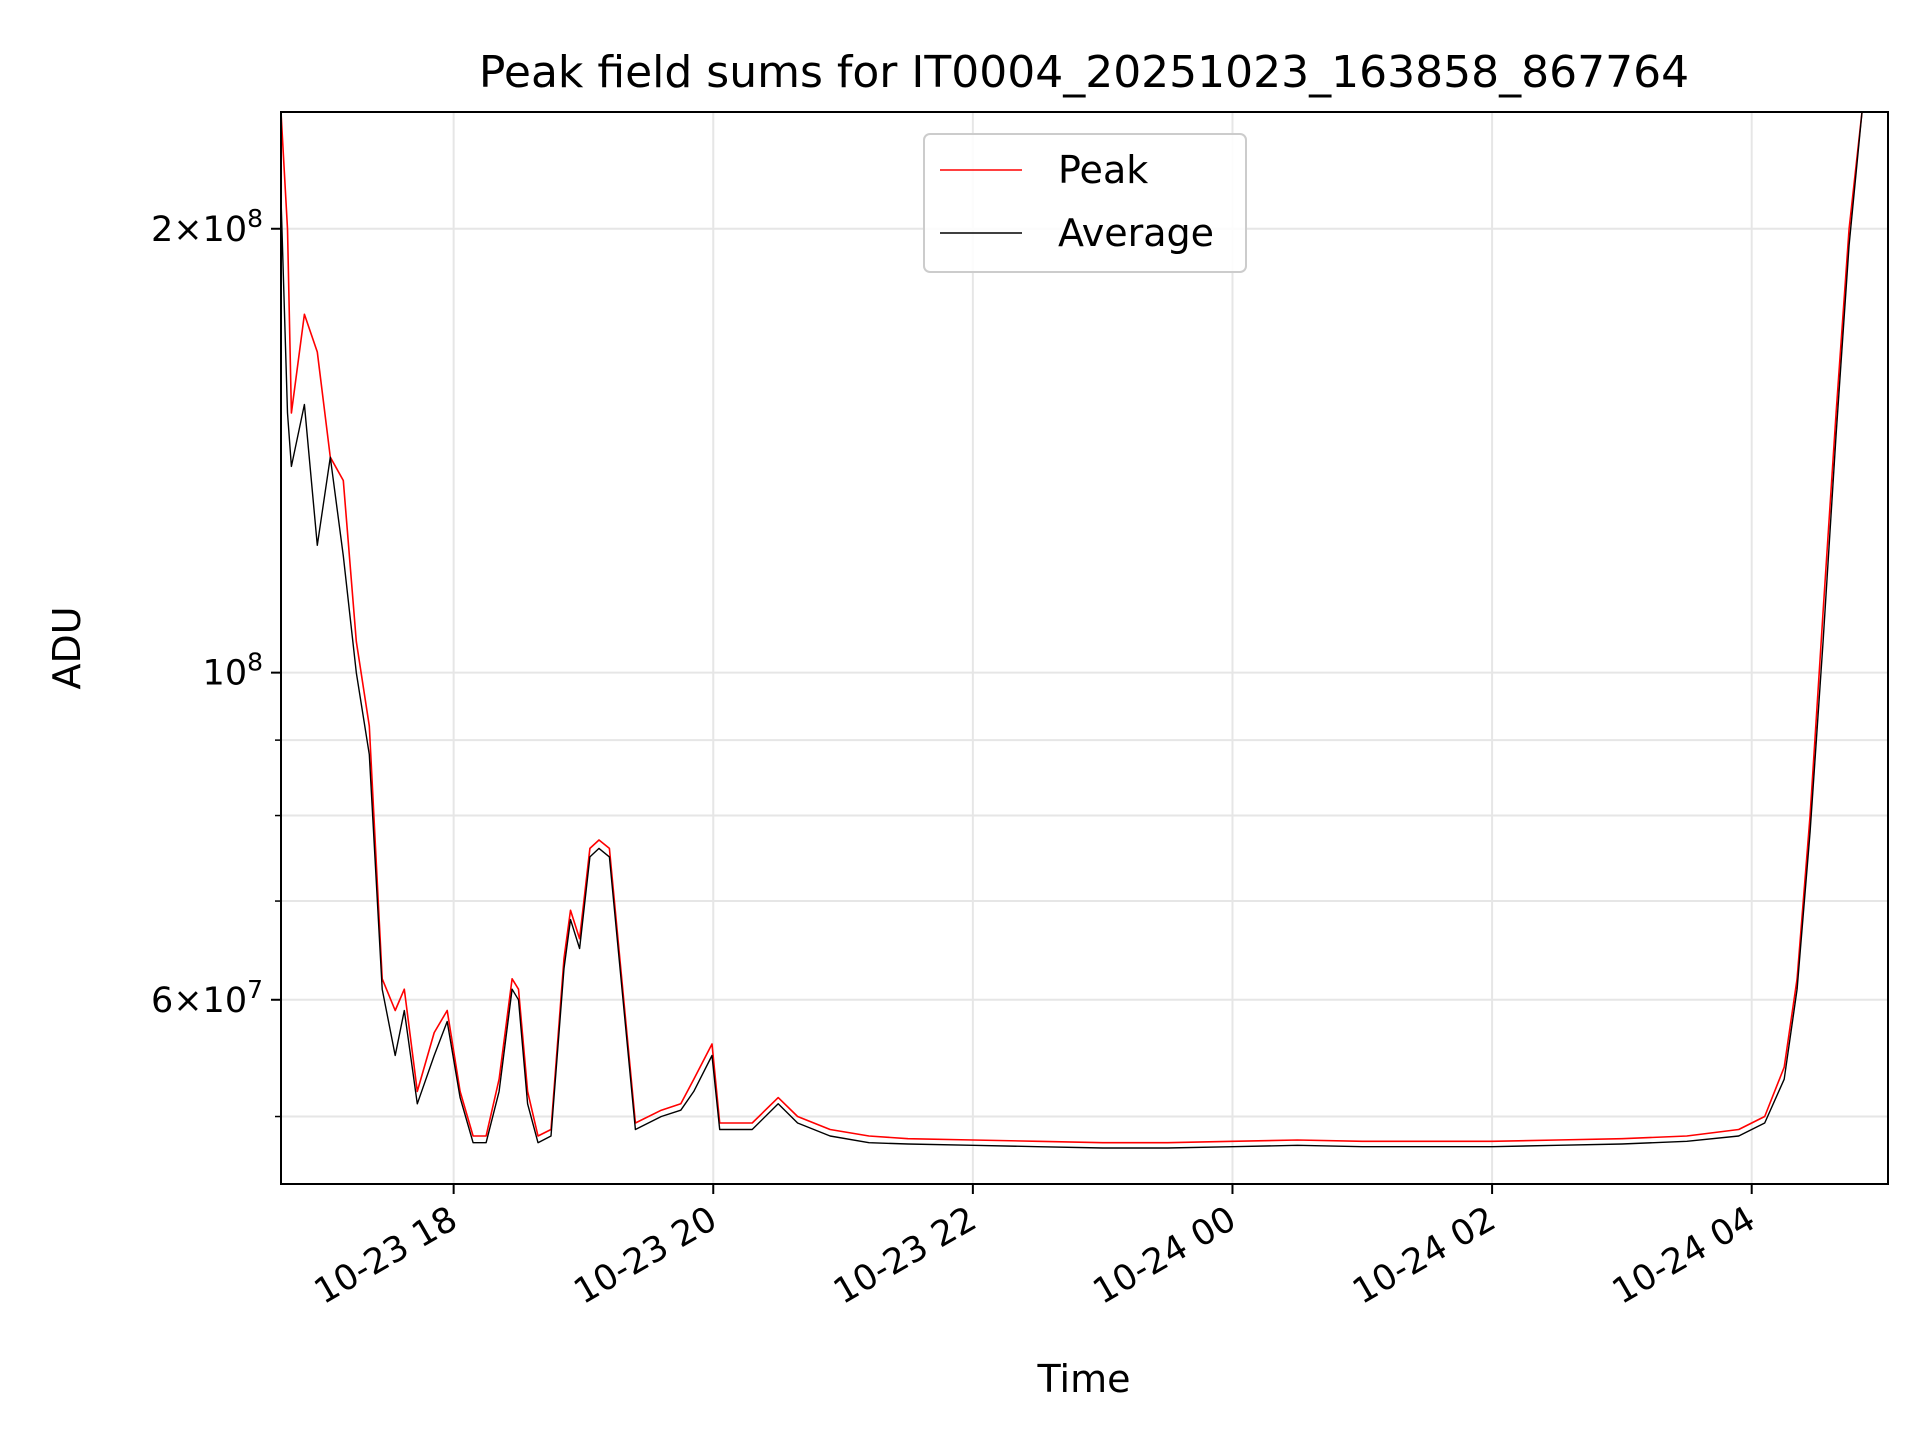 Image resolution: width=1920 pixels, height=1440 pixels. Describe the element at coordinates (1103, 170) in the screenshot. I see `legend-peak-label: Peak` at that location.